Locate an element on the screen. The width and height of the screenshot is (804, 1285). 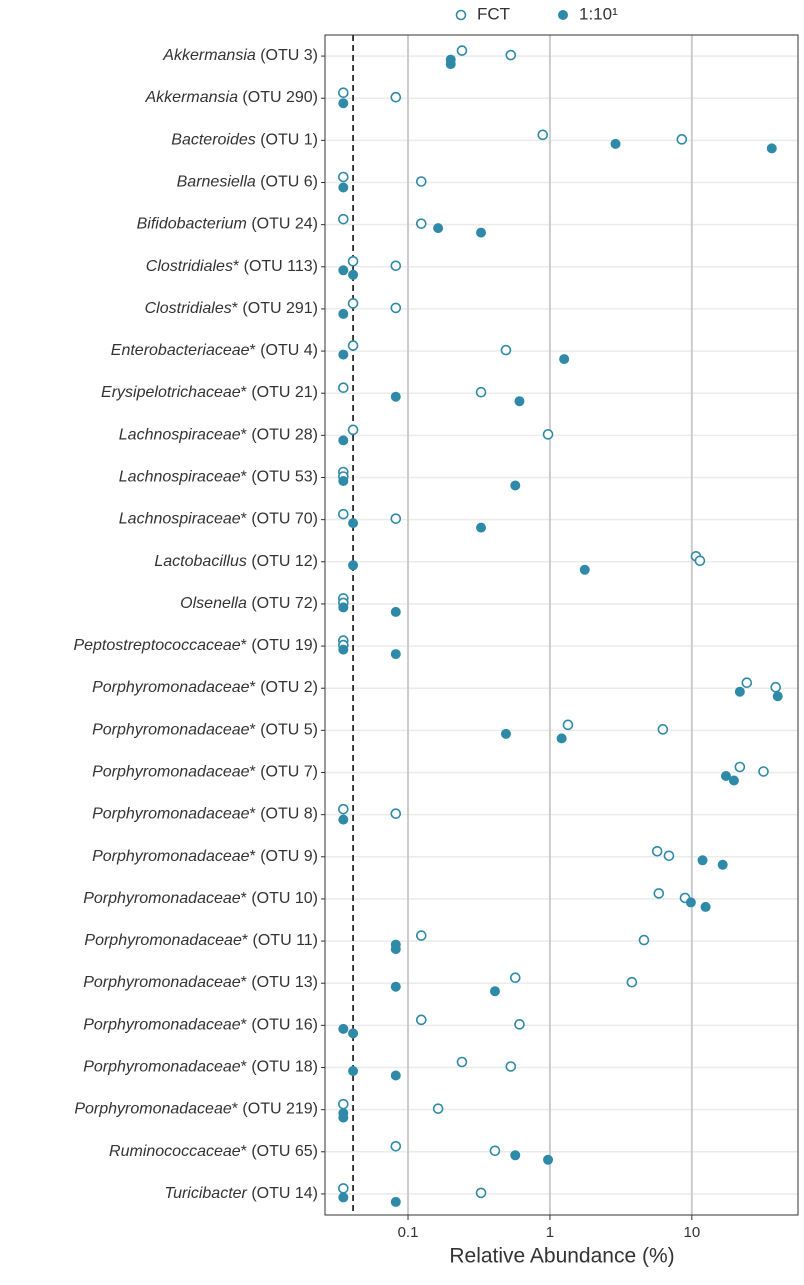
y-tick-label: Porphyromonadaceae* (OTU 5) is located at coordinates (205, 730).